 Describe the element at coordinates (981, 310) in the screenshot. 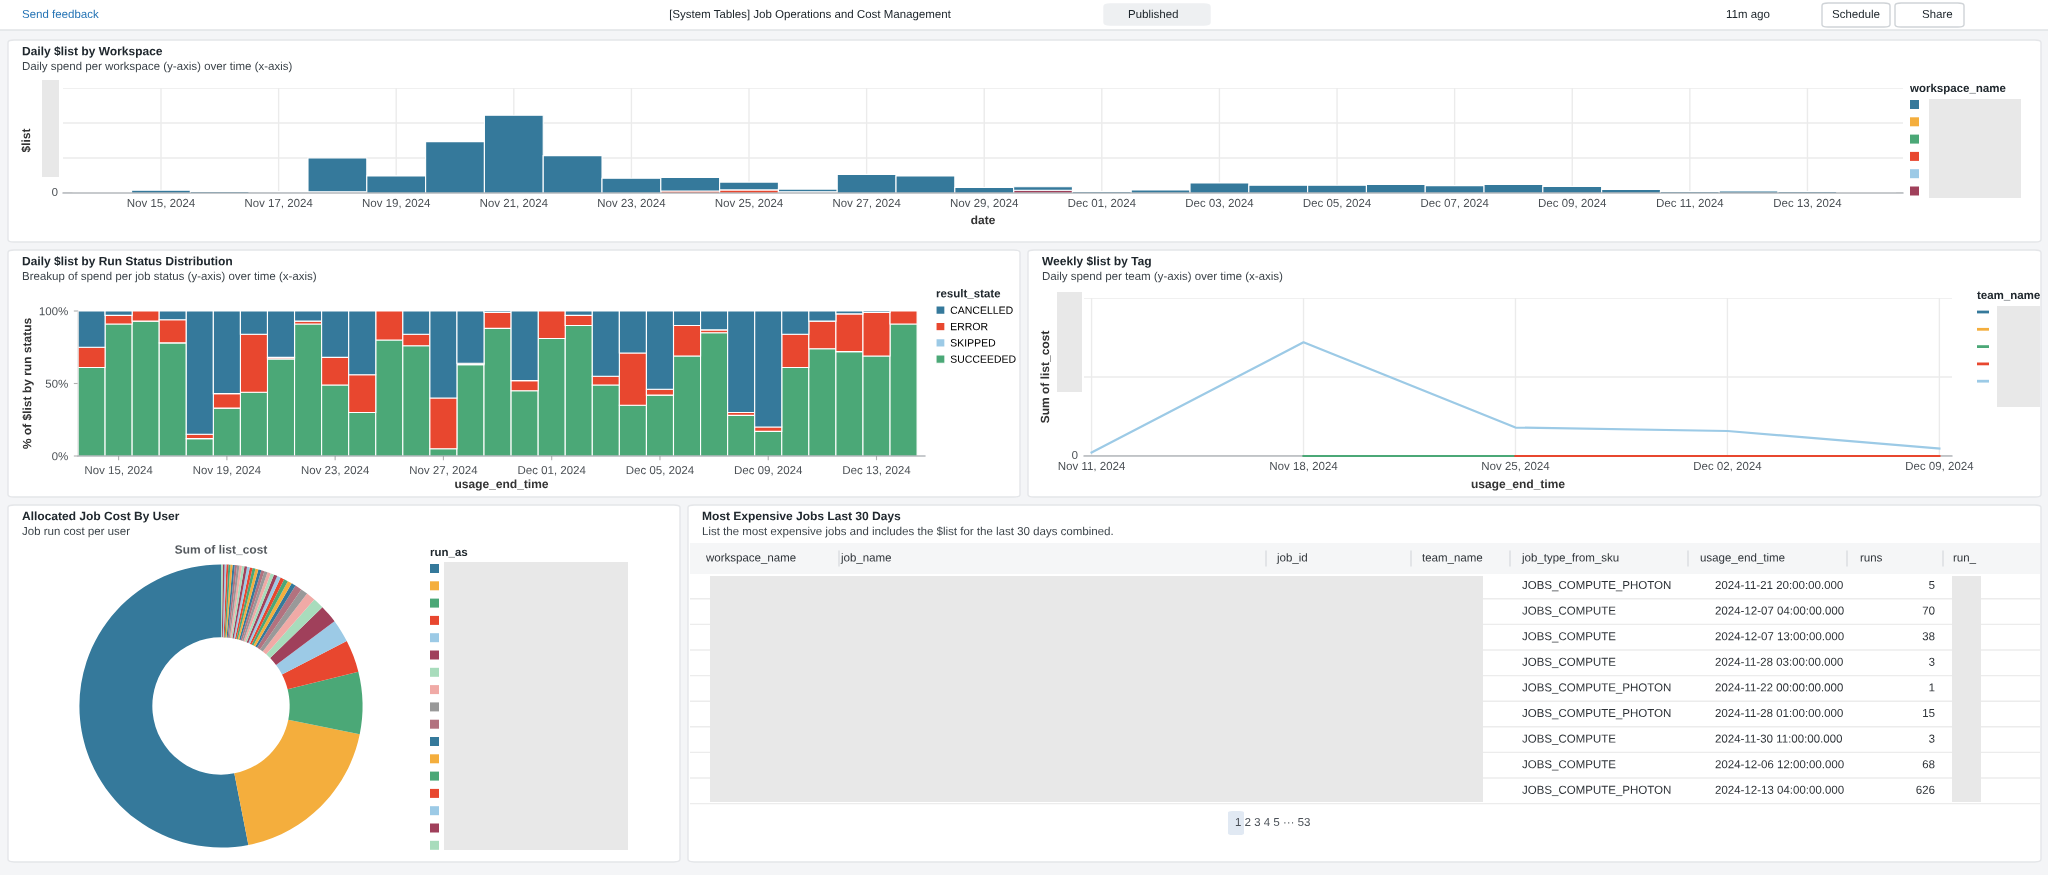

I see `legend-label: CANCELLED` at that location.